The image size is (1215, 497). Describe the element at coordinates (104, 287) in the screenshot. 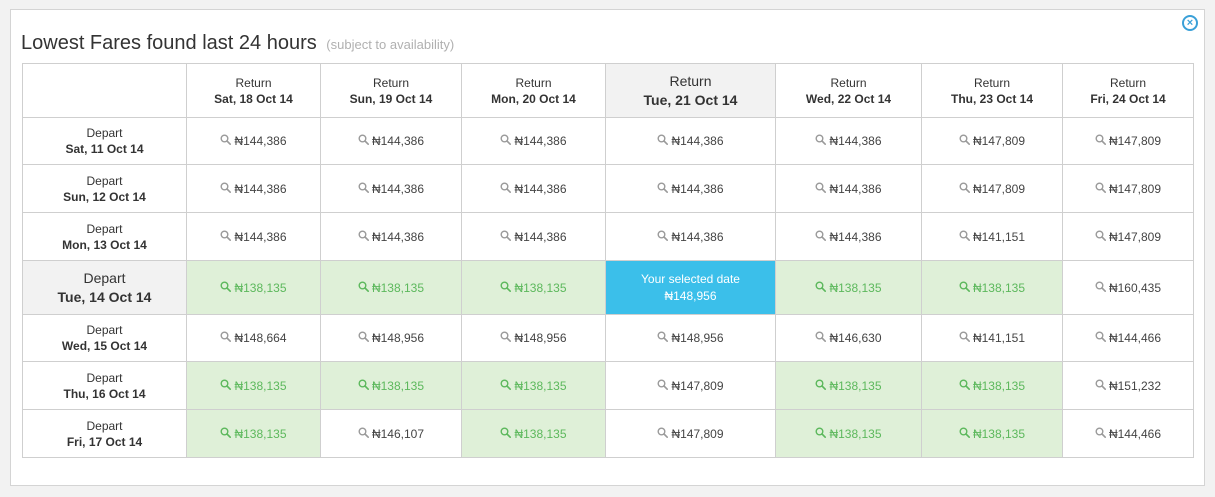

I see `depart-date-header: Depart Tue, 14 Oct 14` at that location.